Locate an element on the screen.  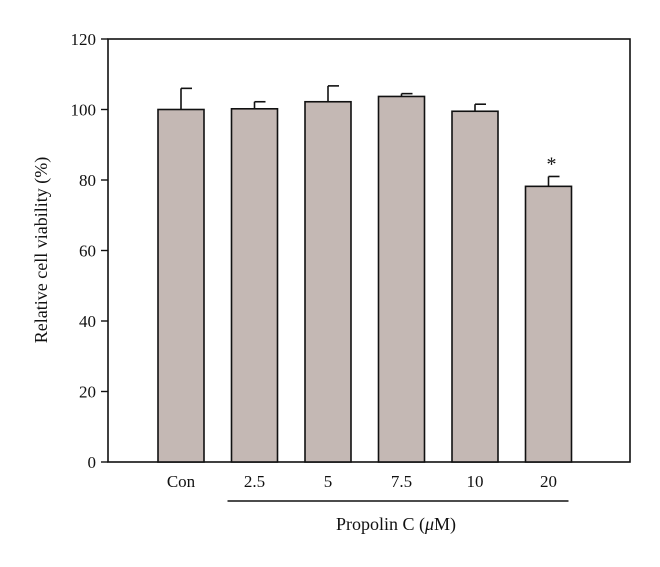
x-tick-label: 20 is located at coordinates (548, 481).